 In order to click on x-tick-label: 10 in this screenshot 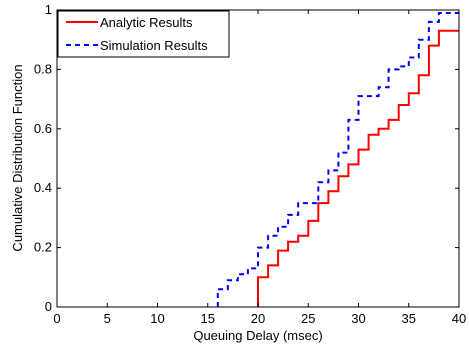, I will do `click(157, 318)`.